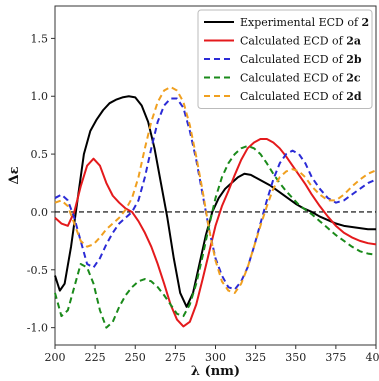  I want to click on x-axis-label: λ (nm), so click(215, 371).